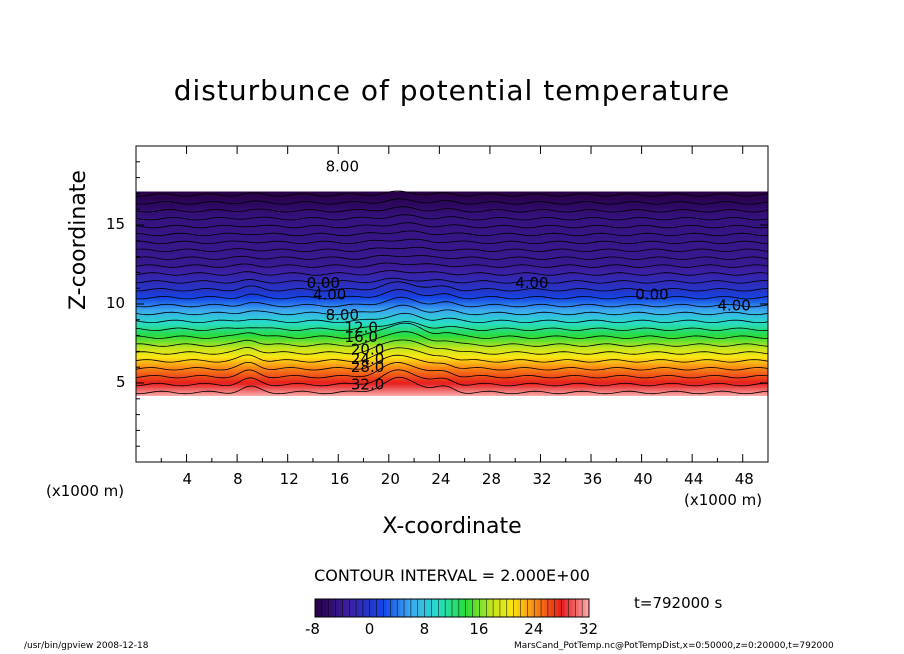 The height and width of the screenshot is (654, 904). I want to click on contour-label: 32.0, so click(367, 384).